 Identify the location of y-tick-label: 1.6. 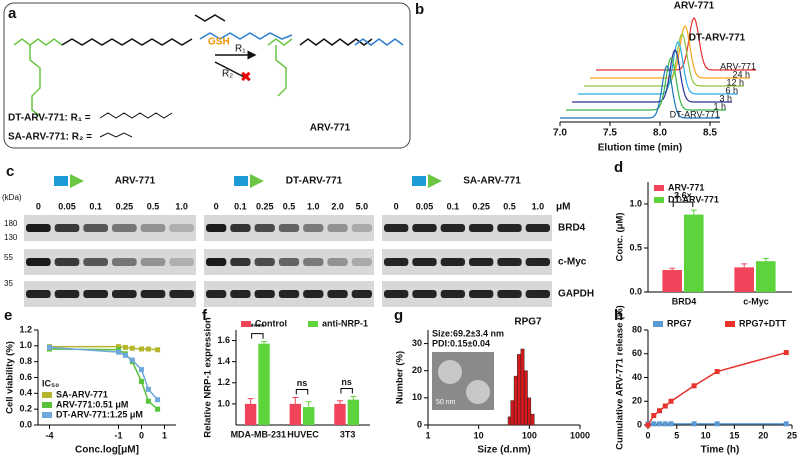
(223, 340).